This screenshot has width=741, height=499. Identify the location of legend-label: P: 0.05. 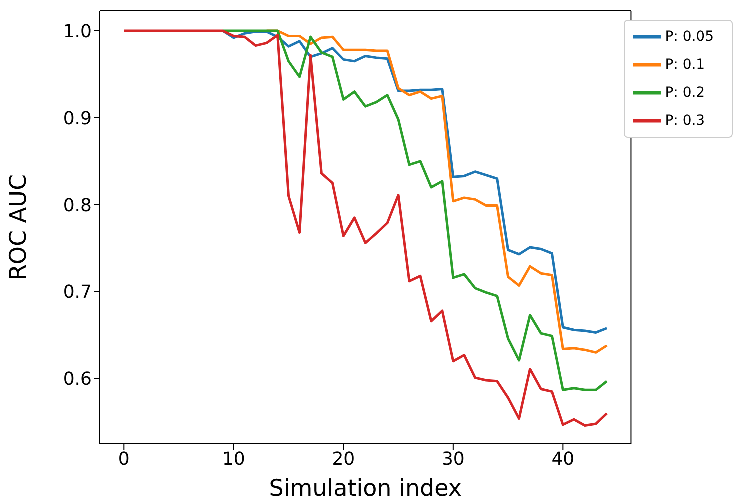
(689, 36).